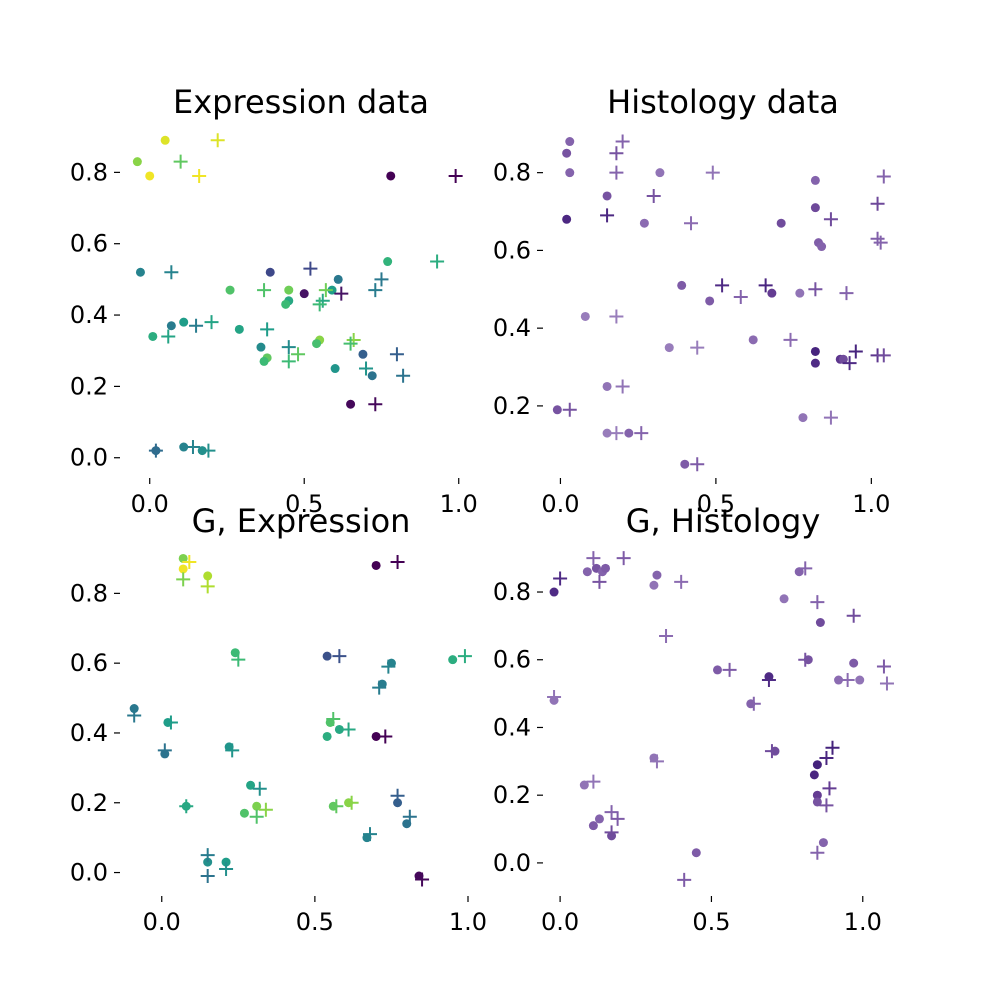  I want to click on x-tick-label: 0.5, so click(716, 504).